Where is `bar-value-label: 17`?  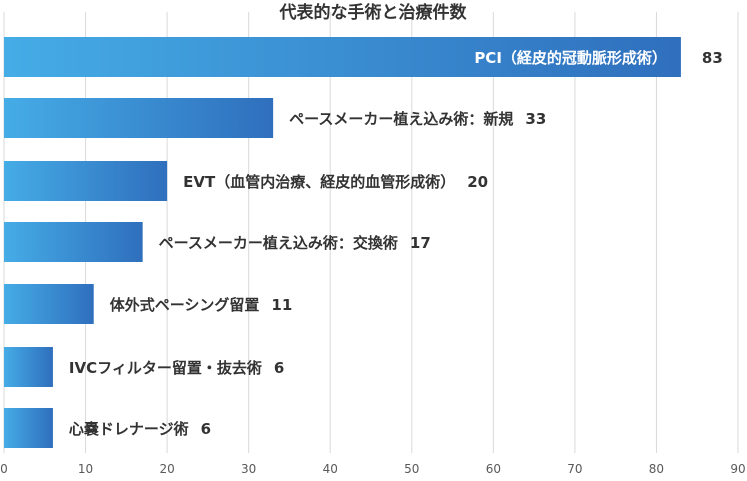
bar-value-label: 17 is located at coordinates (420, 243).